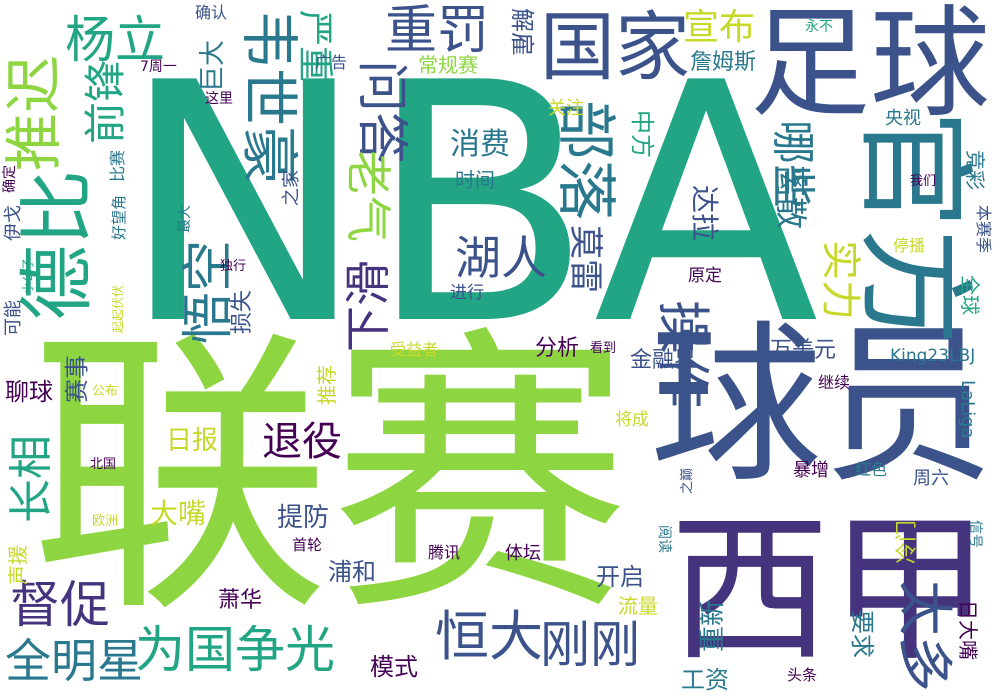 This screenshot has width=1000, height=700. I want to click on word-yige: 伊戈, so click(13, 223).